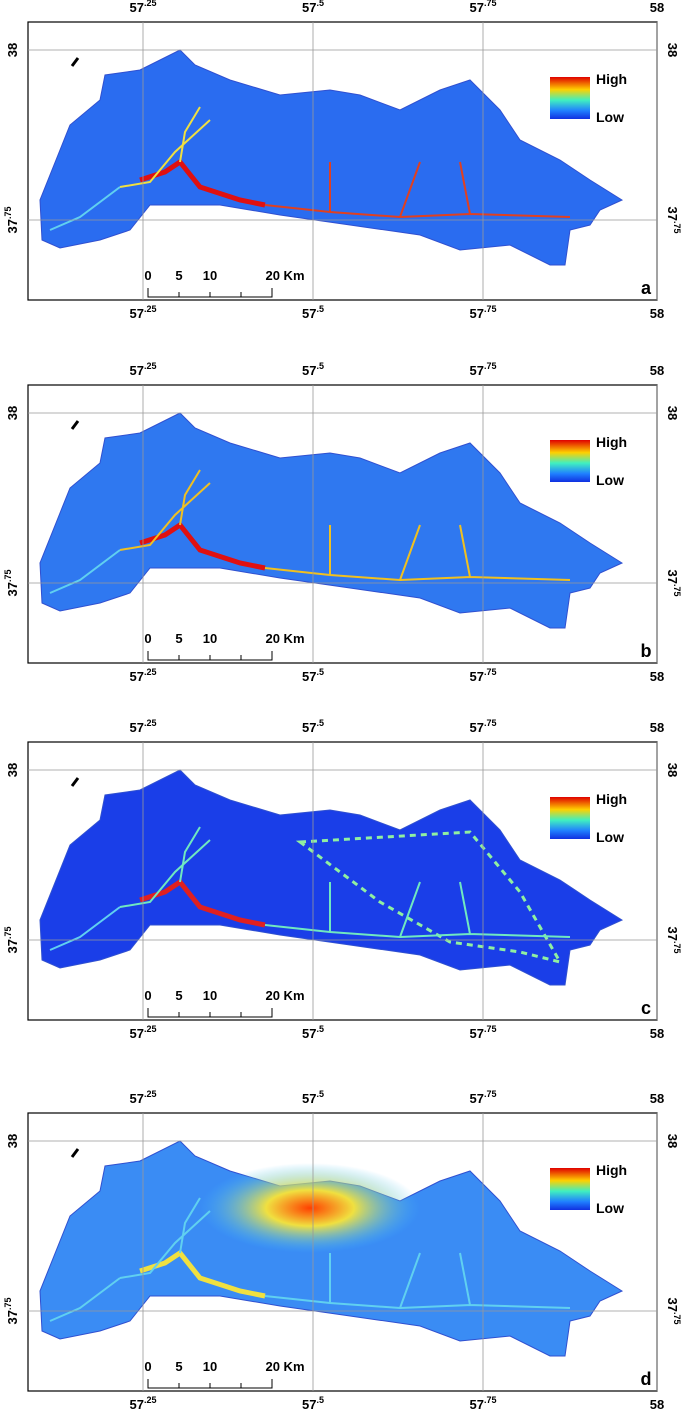 This screenshot has height=1424, width=685. What do you see at coordinates (210, 1366) in the screenshot?
I see `scale-label: 10` at bounding box center [210, 1366].